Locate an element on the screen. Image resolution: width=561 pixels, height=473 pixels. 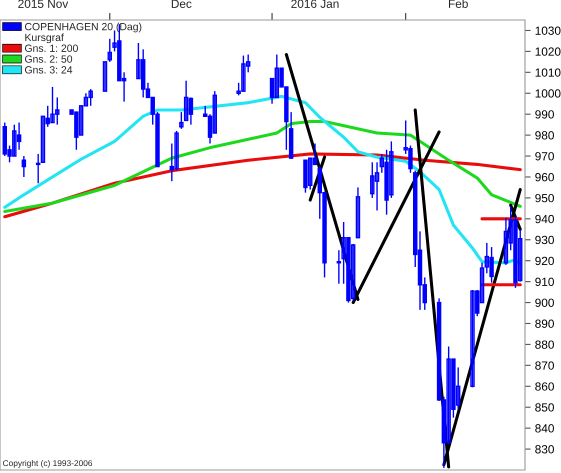
y-tick-label: 830 is located at coordinates (544, 449).